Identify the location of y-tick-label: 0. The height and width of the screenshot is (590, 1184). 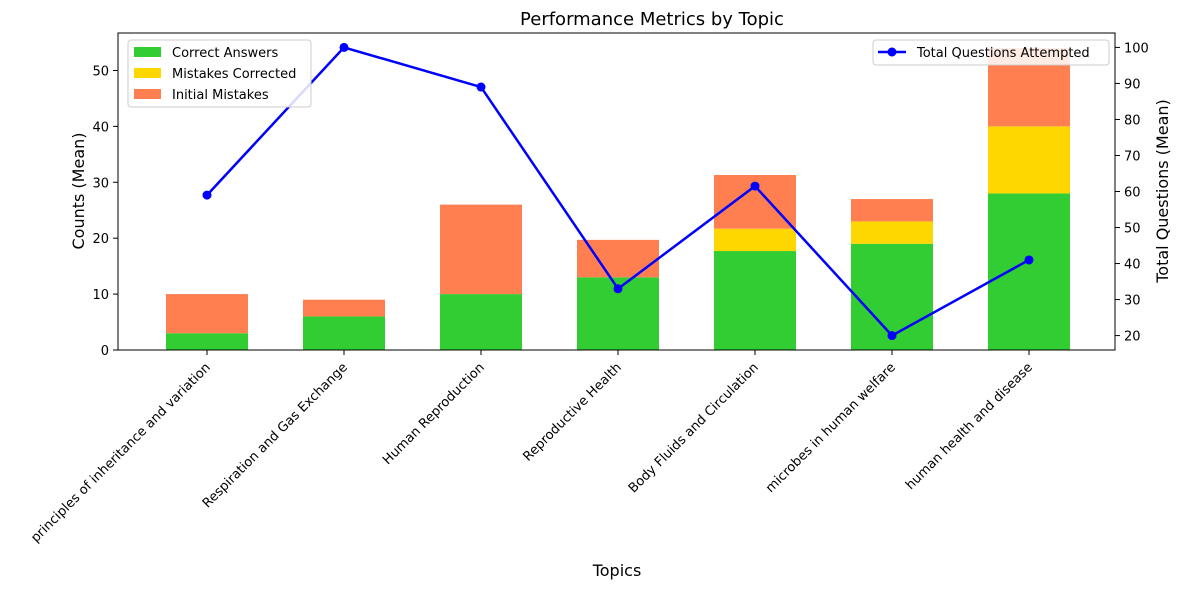
(105, 351).